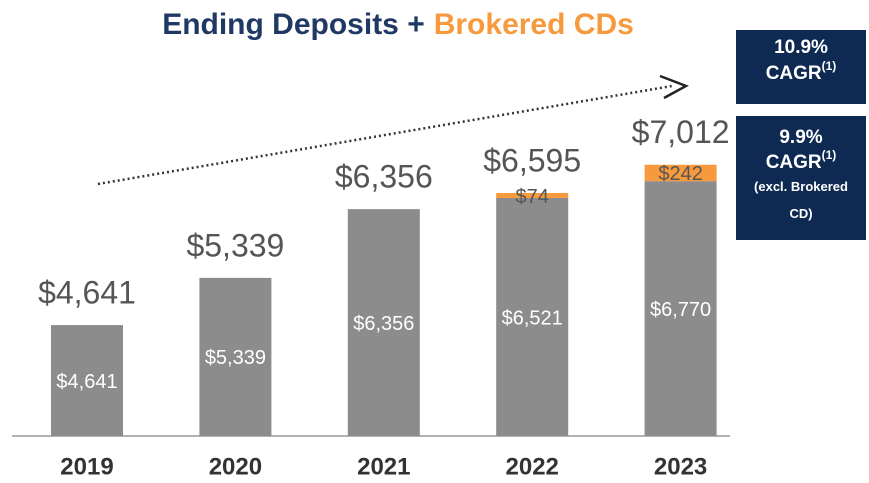 This screenshot has height=483, width=869. I want to click on arrow-head, so click(674, 87).